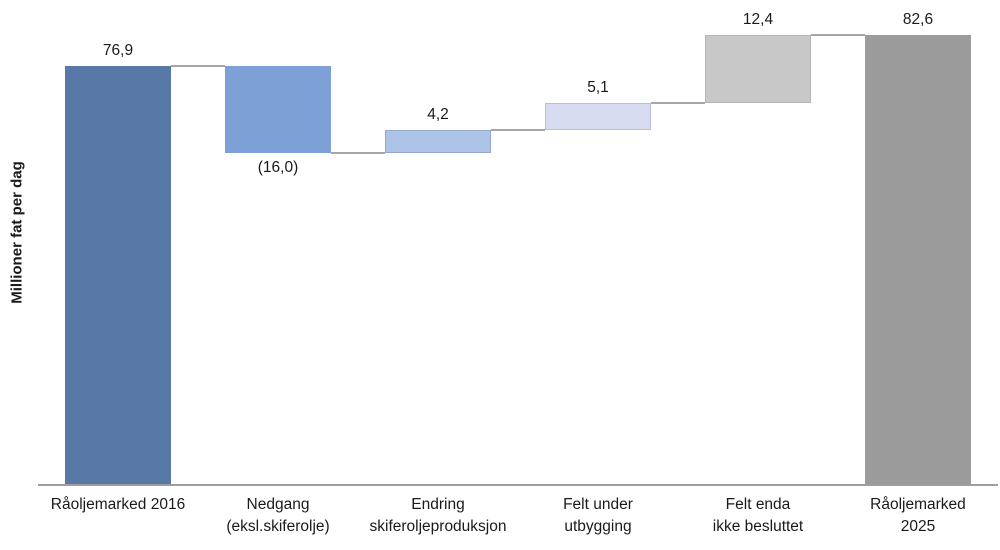 This screenshot has height=550, width=1000. Describe the element at coordinates (598, 116) in the screenshot. I see `bar-felt-under-utbygging` at that location.